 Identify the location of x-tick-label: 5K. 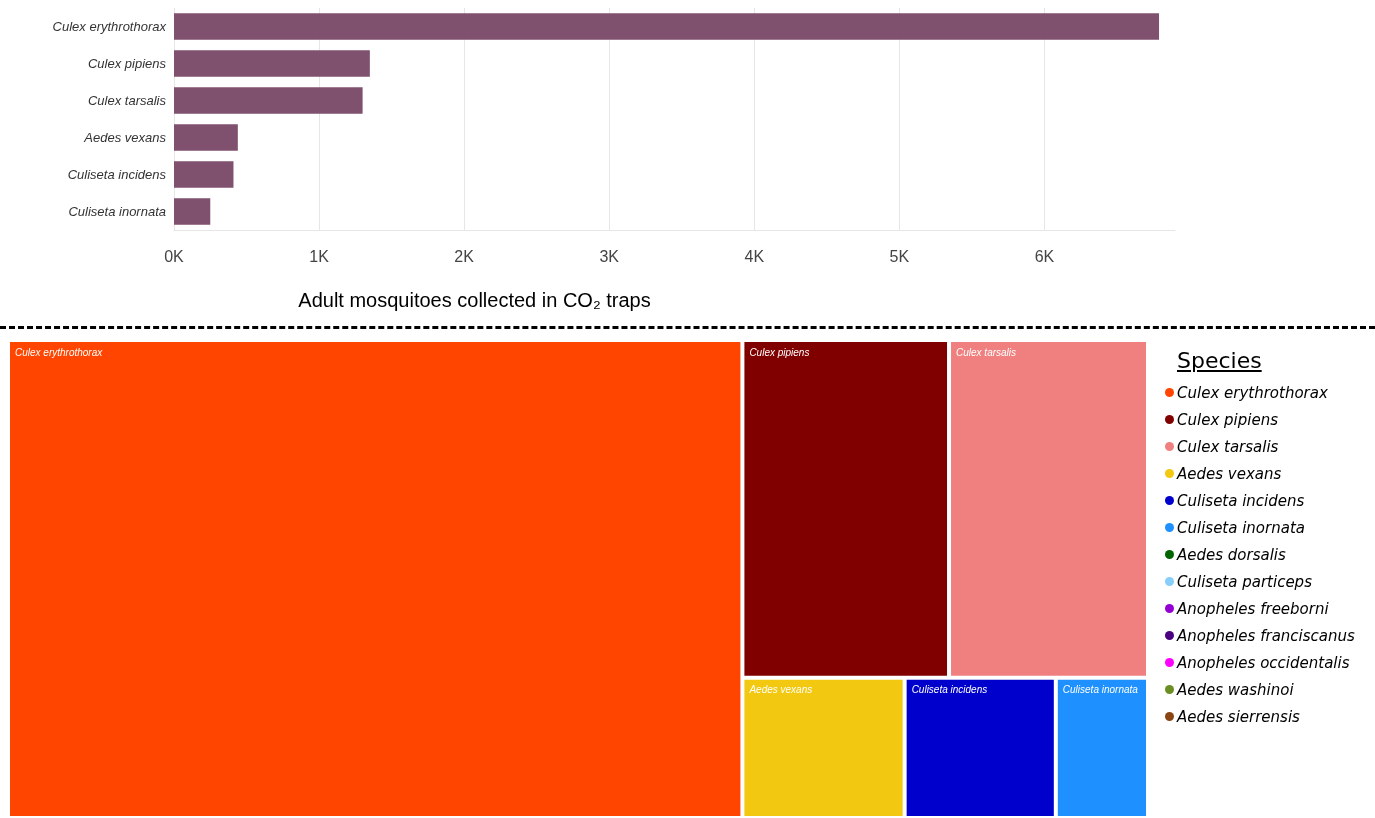
(899, 256).